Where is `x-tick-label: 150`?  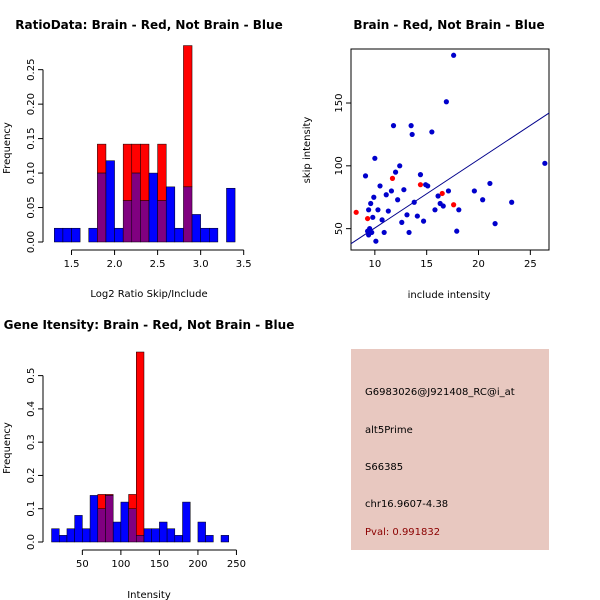 x-tick-label: 150 is located at coordinates (159, 564).